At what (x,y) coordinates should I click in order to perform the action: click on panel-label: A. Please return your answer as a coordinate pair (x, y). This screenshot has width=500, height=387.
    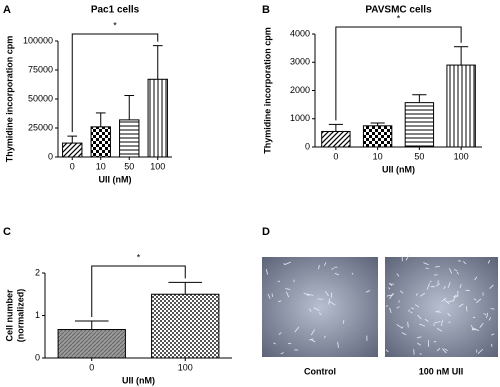
    Looking at the image, I should click on (7, 10).